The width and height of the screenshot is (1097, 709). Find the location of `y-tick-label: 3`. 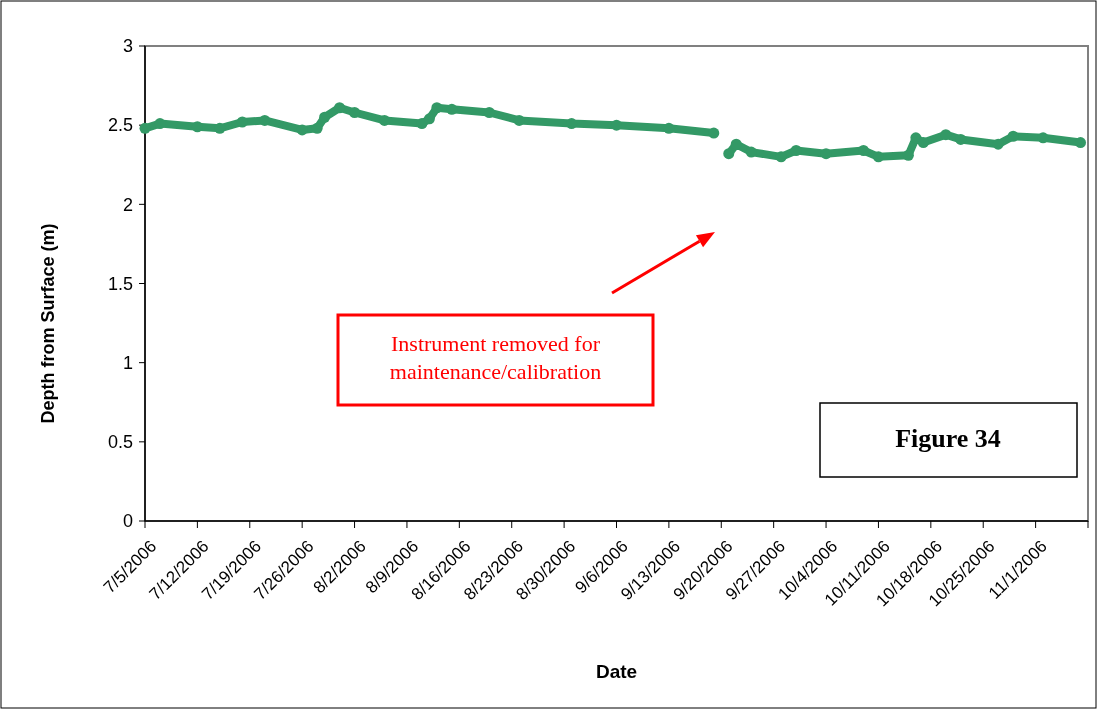

y-tick-label: 3 is located at coordinates (127, 46).